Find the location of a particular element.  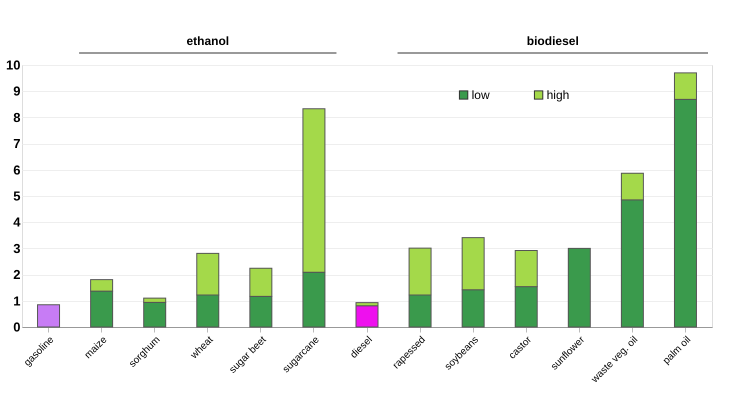

y-tick-label: 8 is located at coordinates (16, 117).